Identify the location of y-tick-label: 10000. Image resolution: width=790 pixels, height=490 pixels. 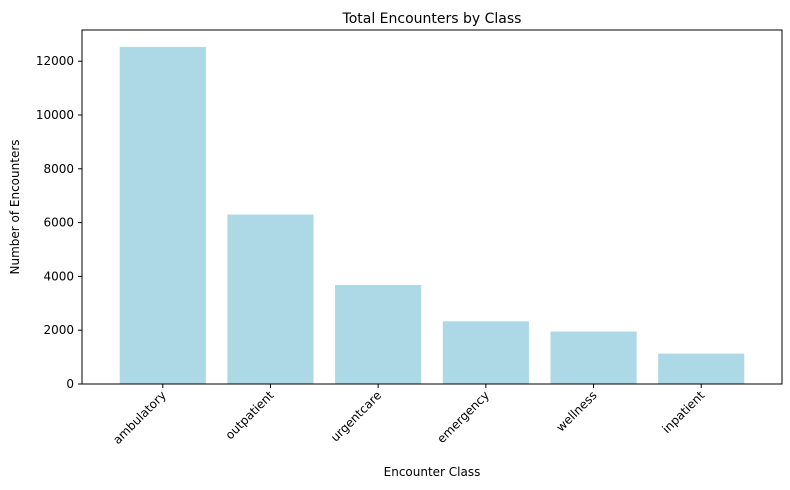
(55, 115).